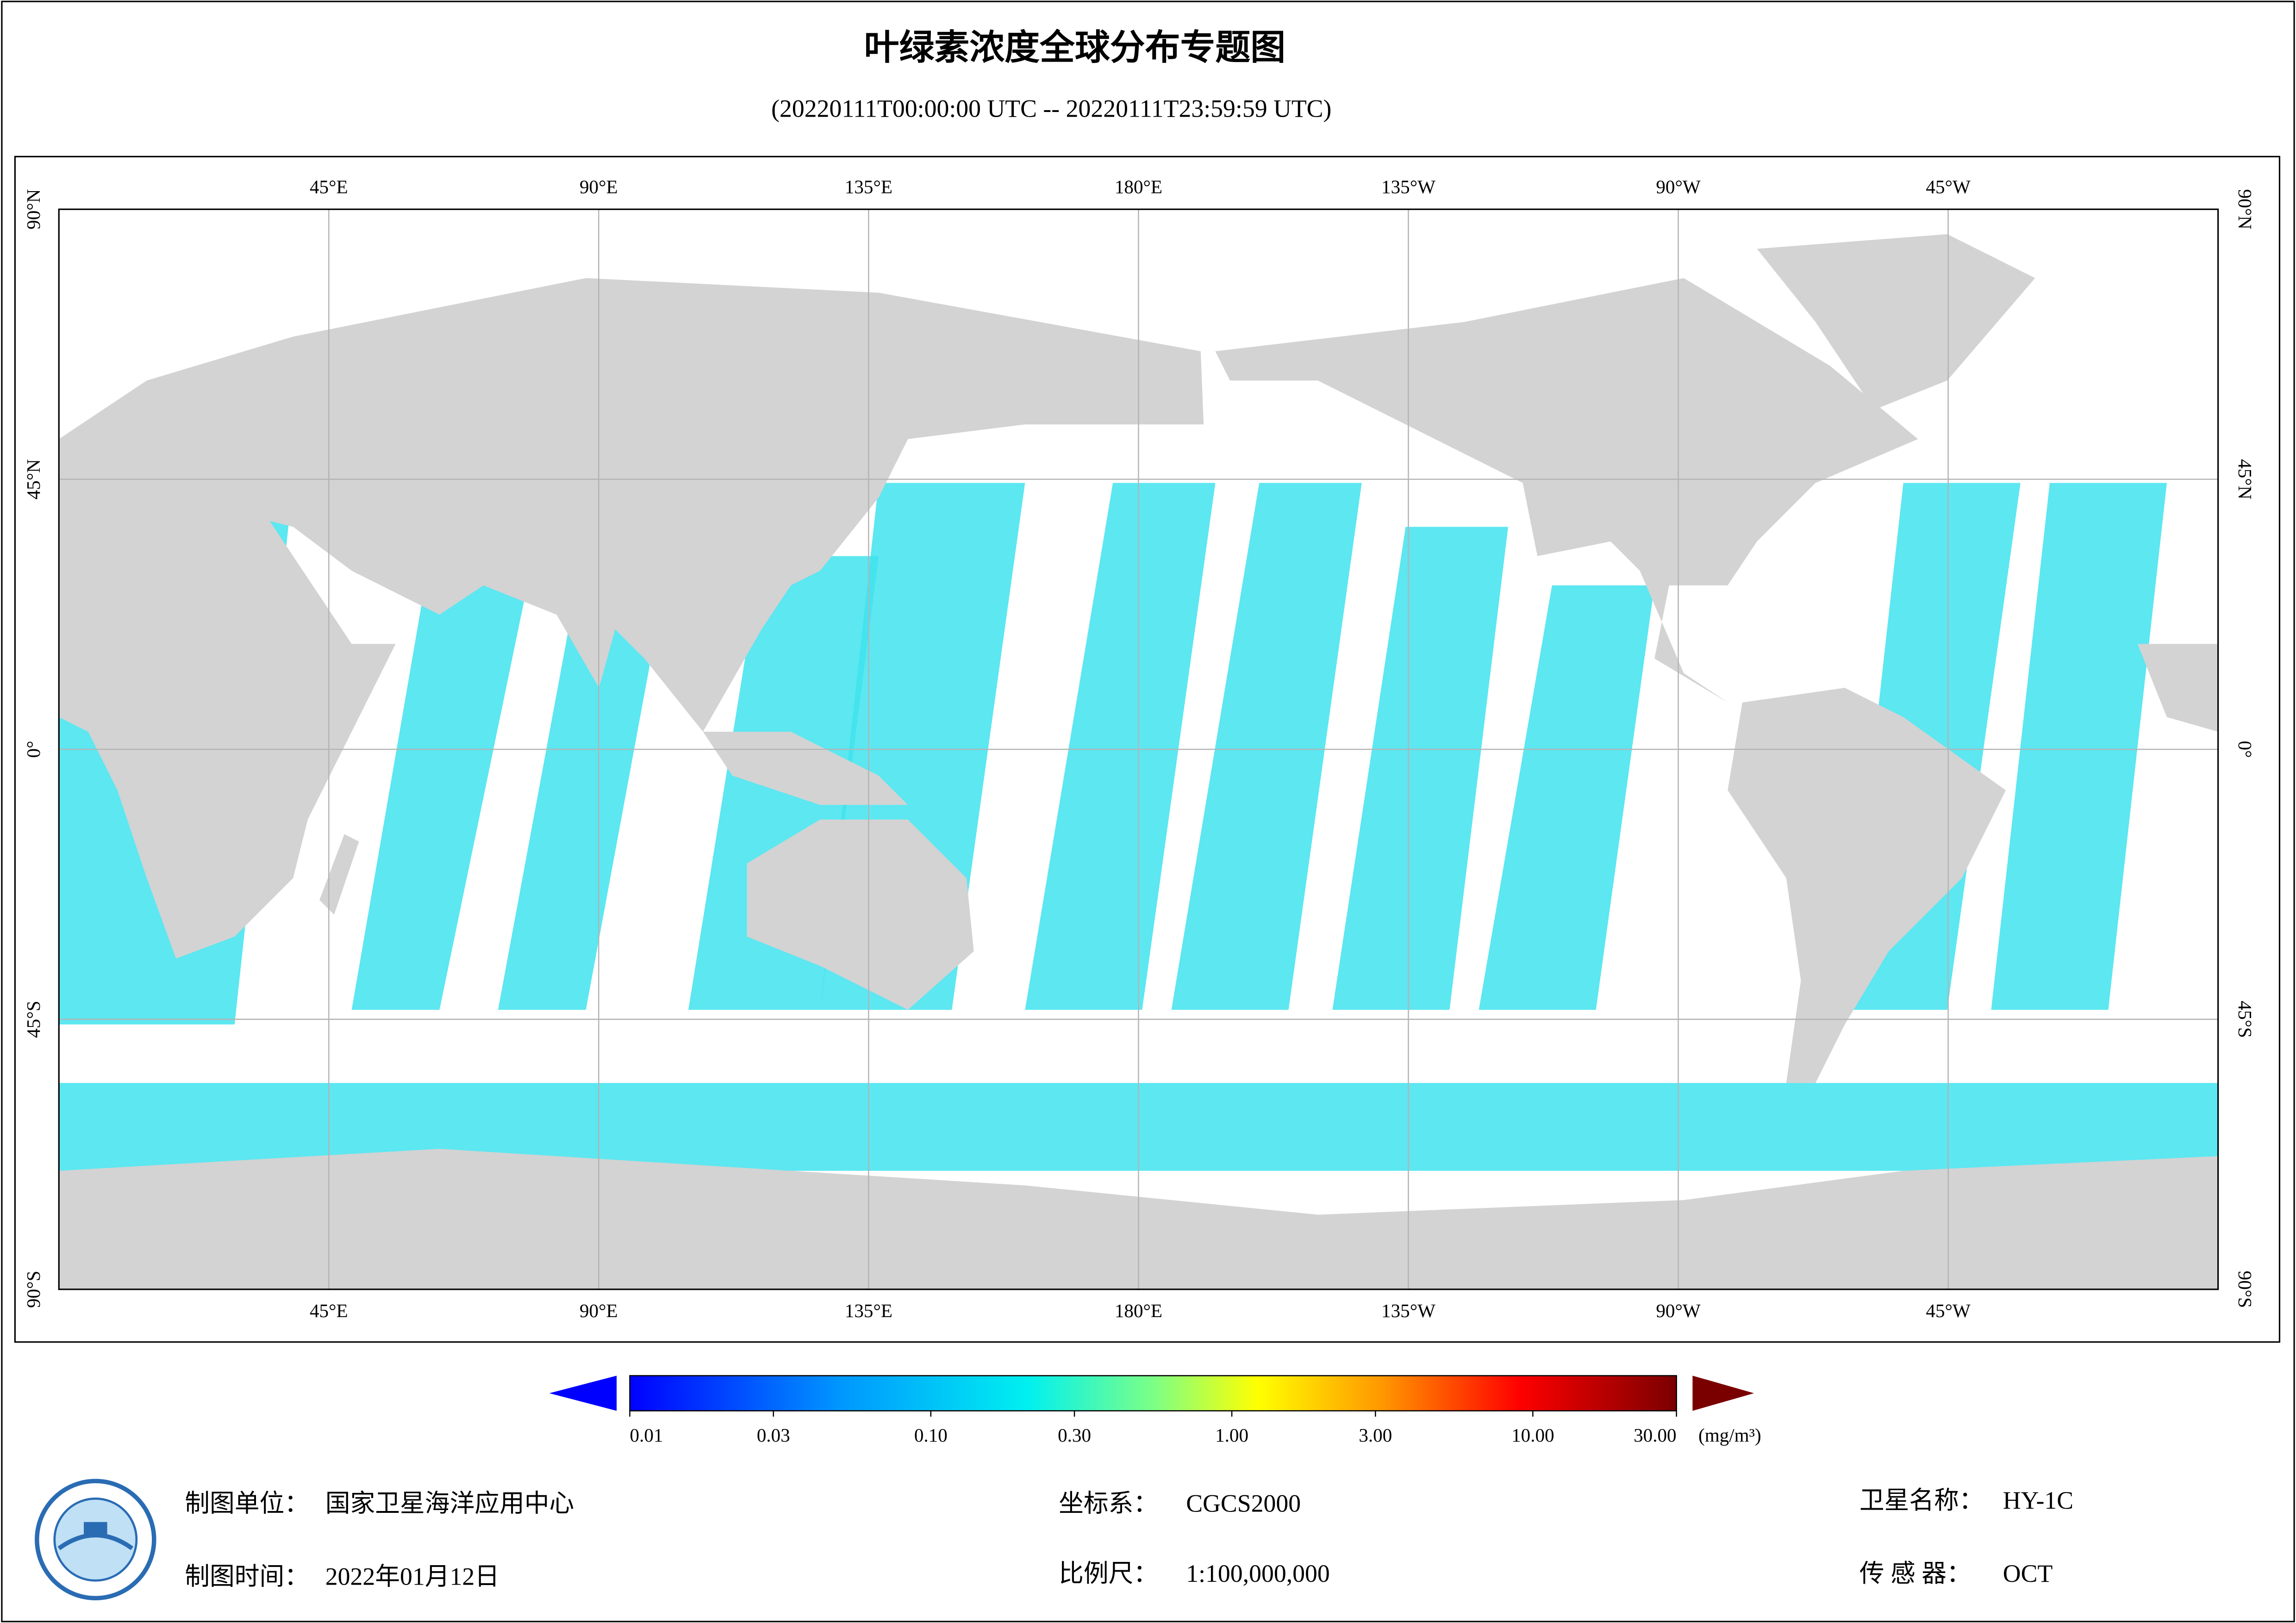 Image resolution: width=2296 pixels, height=1623 pixels. Describe the element at coordinates (449, 1503) in the screenshot. I see `footer-value: 国家卫星海洋应用中心` at that location.